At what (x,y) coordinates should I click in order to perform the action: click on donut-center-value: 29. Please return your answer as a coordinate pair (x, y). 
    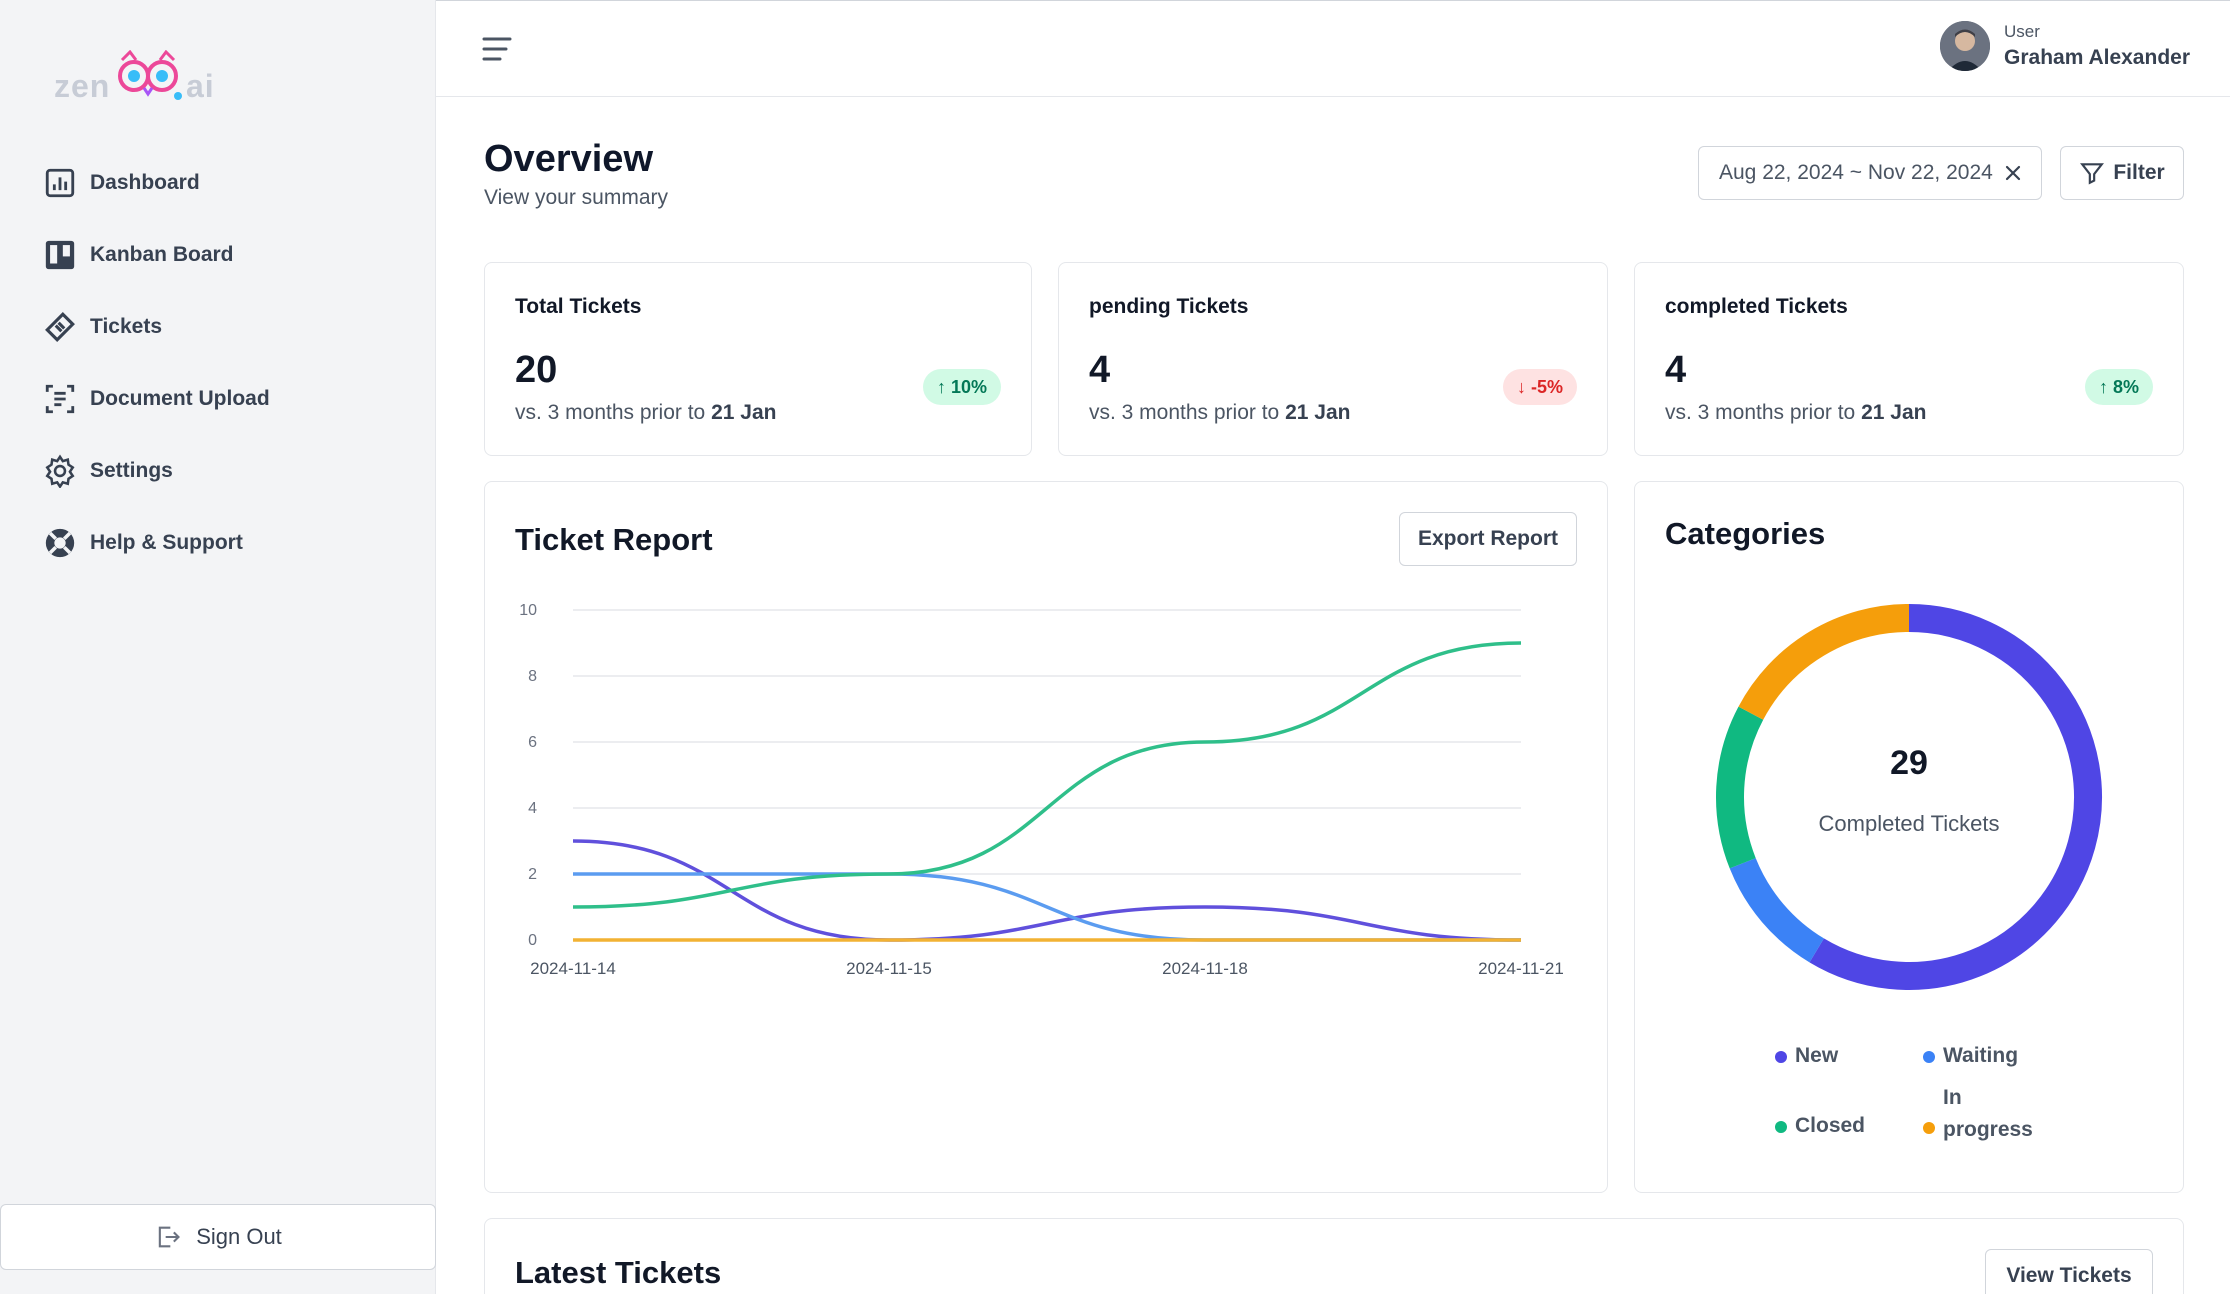
    Looking at the image, I should click on (1909, 763).